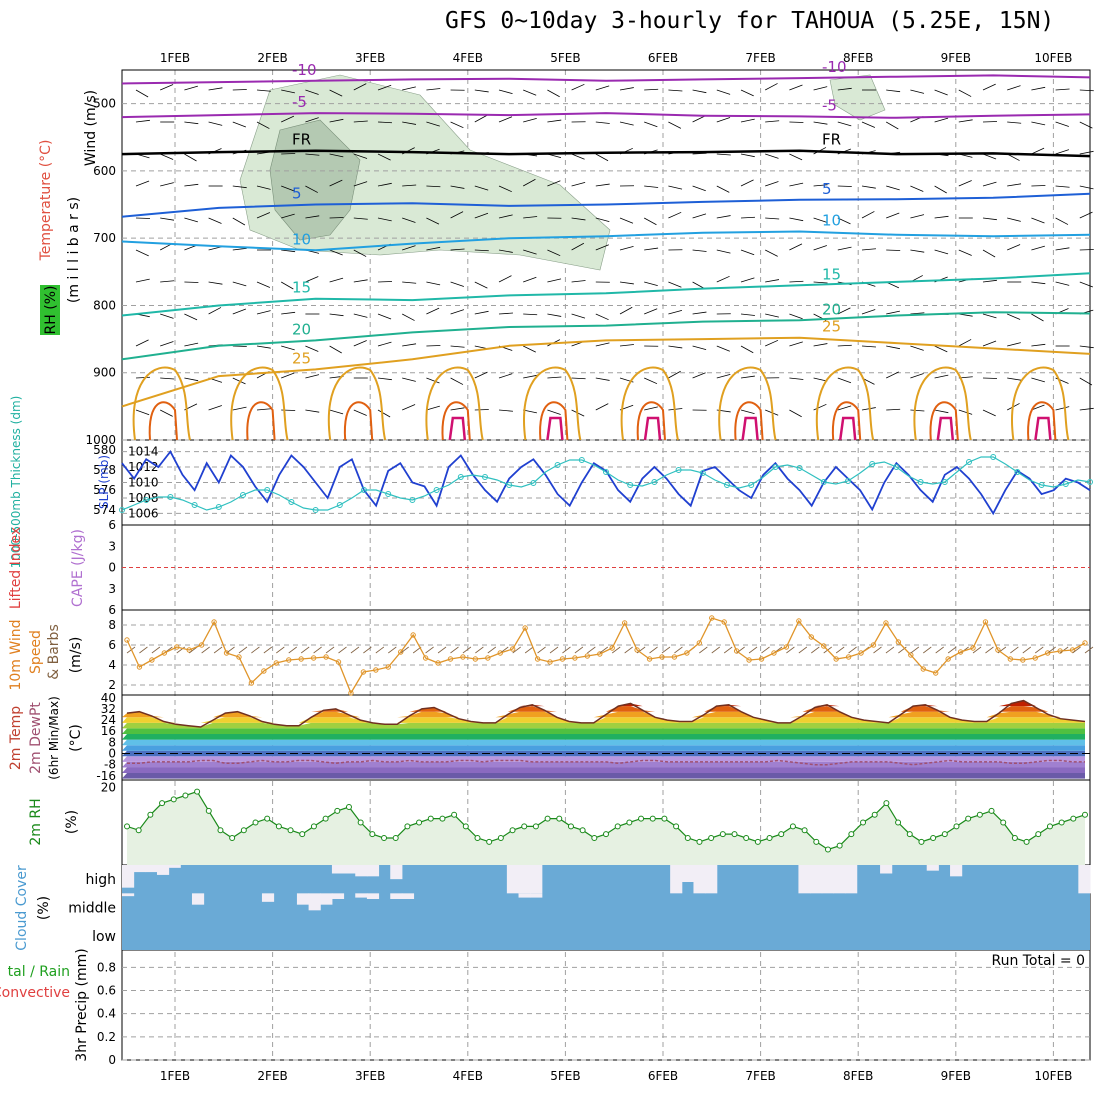 This screenshot has width=1100, height=1100. Describe the element at coordinates (112, 589) in the screenshot. I see `li-tick: 3` at that location.